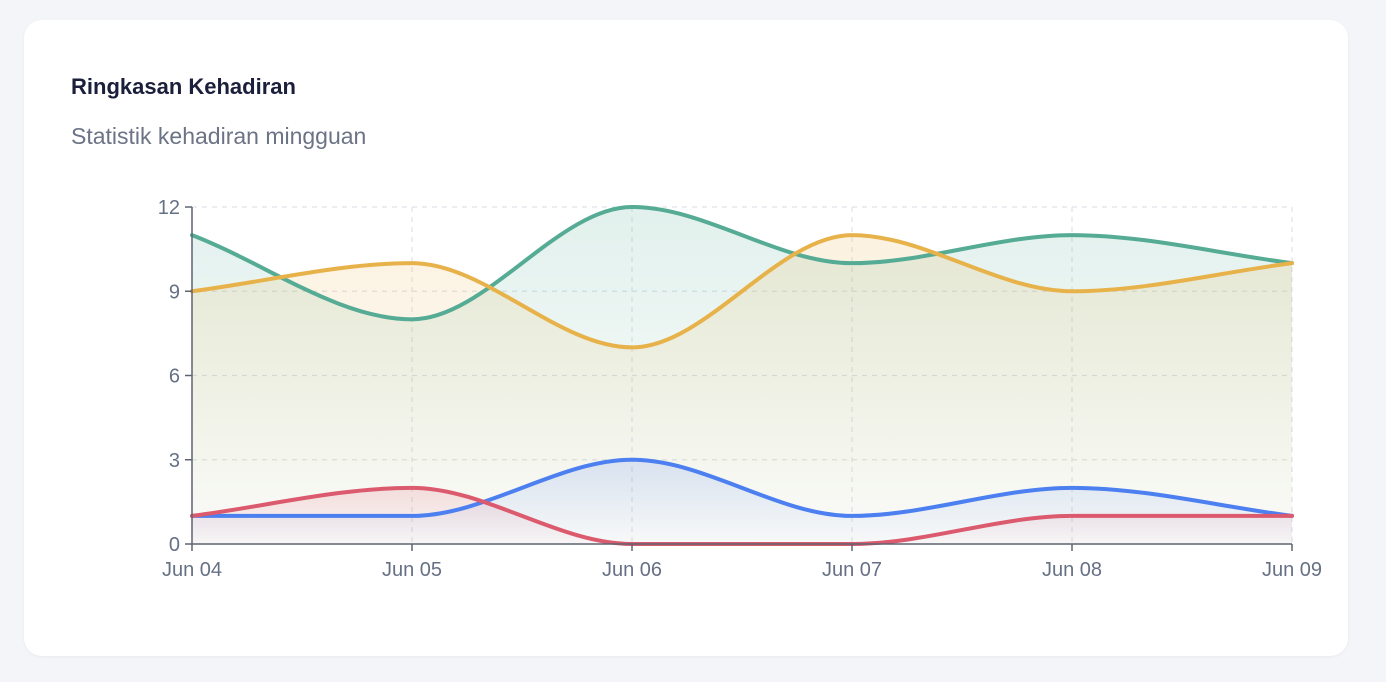 The width and height of the screenshot is (1386, 682). Describe the element at coordinates (412, 570) in the screenshot. I see `x-tick-label: Jun 05` at that location.